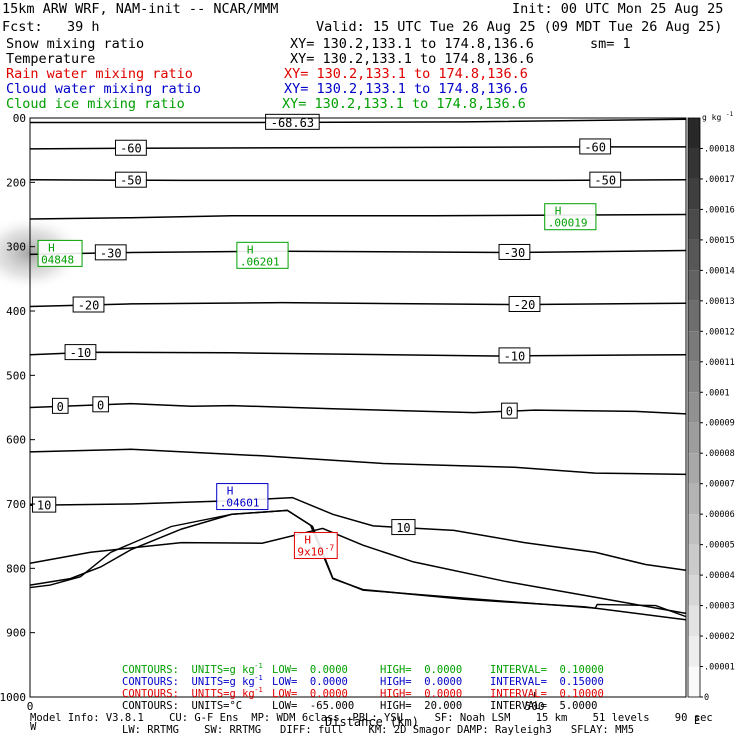  What do you see at coordinates (719, 302) in the screenshot?
I see `colorbar-tick-label: .00013` at bounding box center [719, 302].